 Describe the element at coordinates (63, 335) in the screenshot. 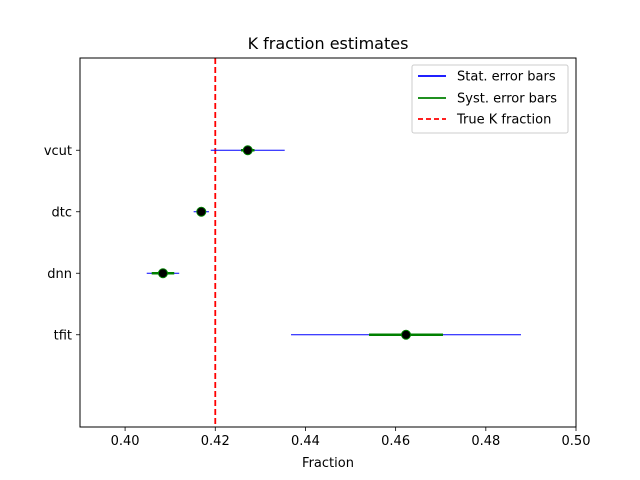

I see `y-tick-label: tfit` at that location.